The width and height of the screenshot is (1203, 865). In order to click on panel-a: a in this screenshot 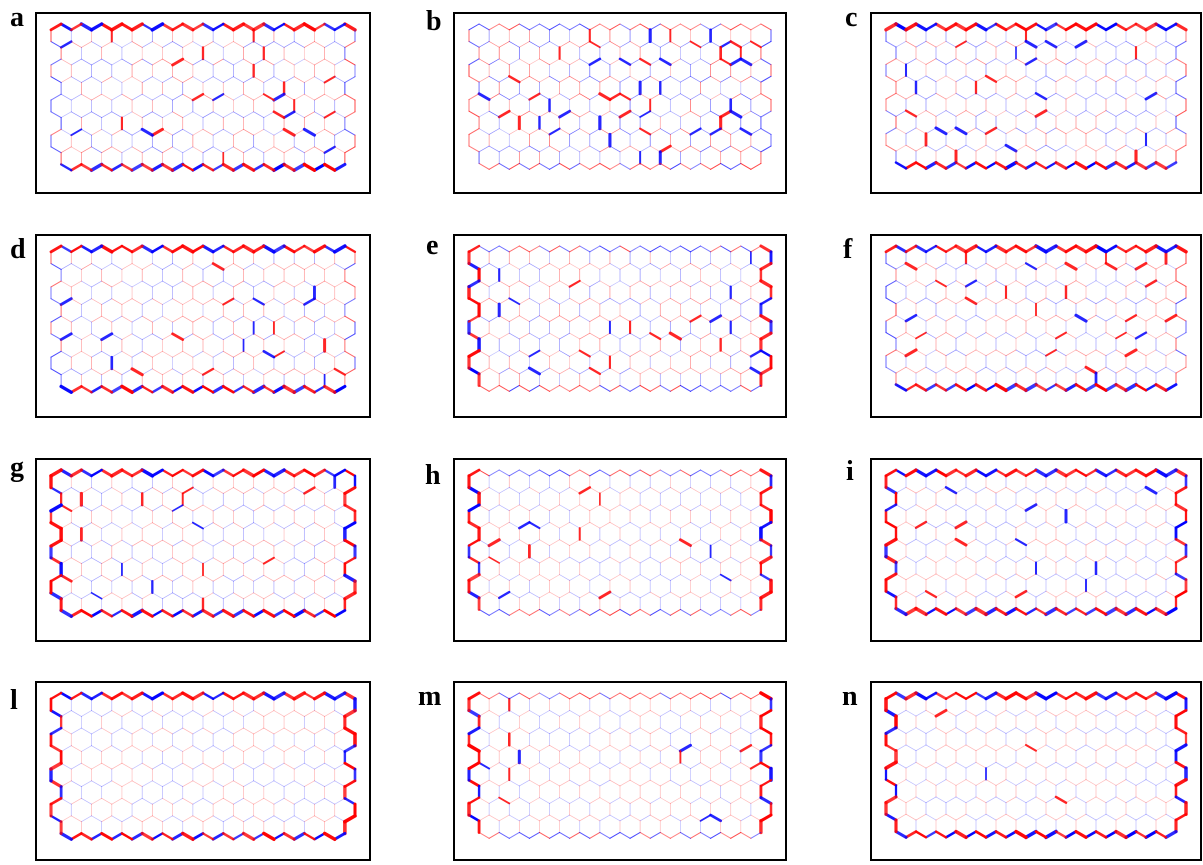, I will do `click(190, 100)`.